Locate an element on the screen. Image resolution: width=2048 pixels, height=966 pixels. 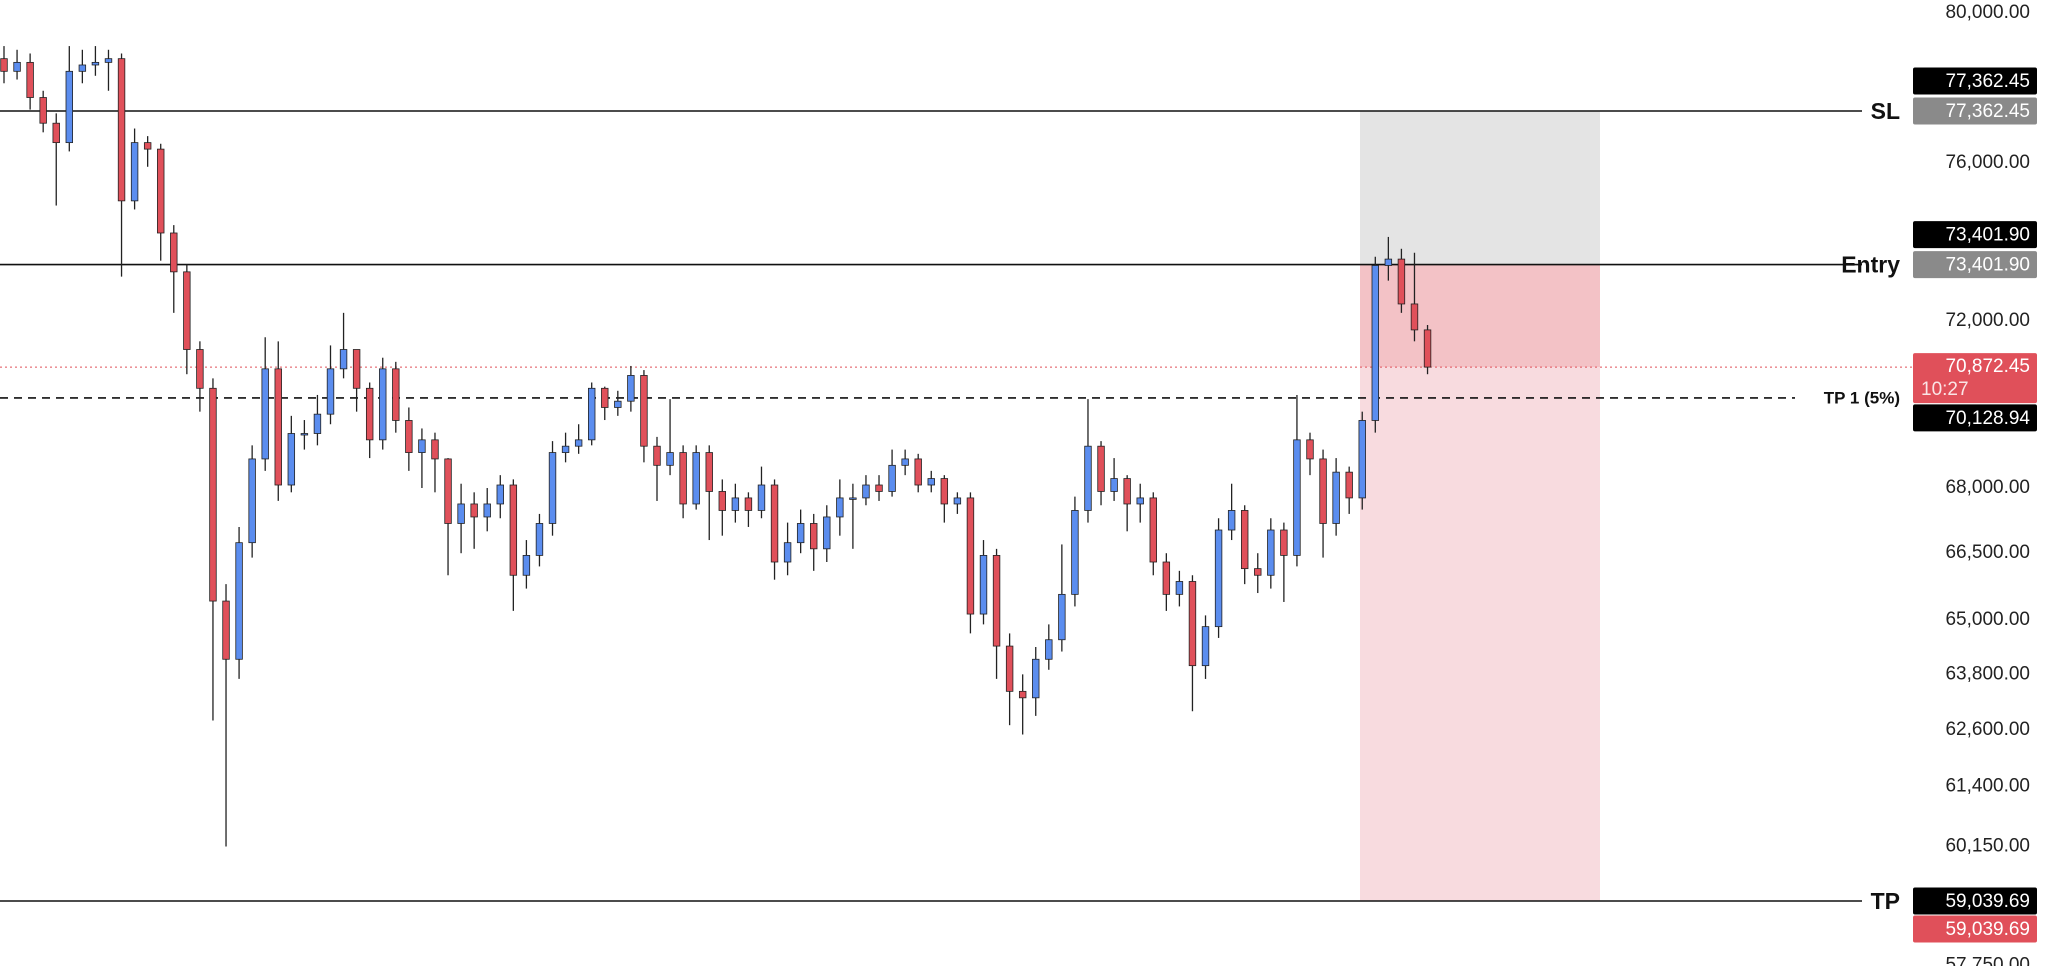
y-tick-label: 61,400.00 is located at coordinates (1987, 785).